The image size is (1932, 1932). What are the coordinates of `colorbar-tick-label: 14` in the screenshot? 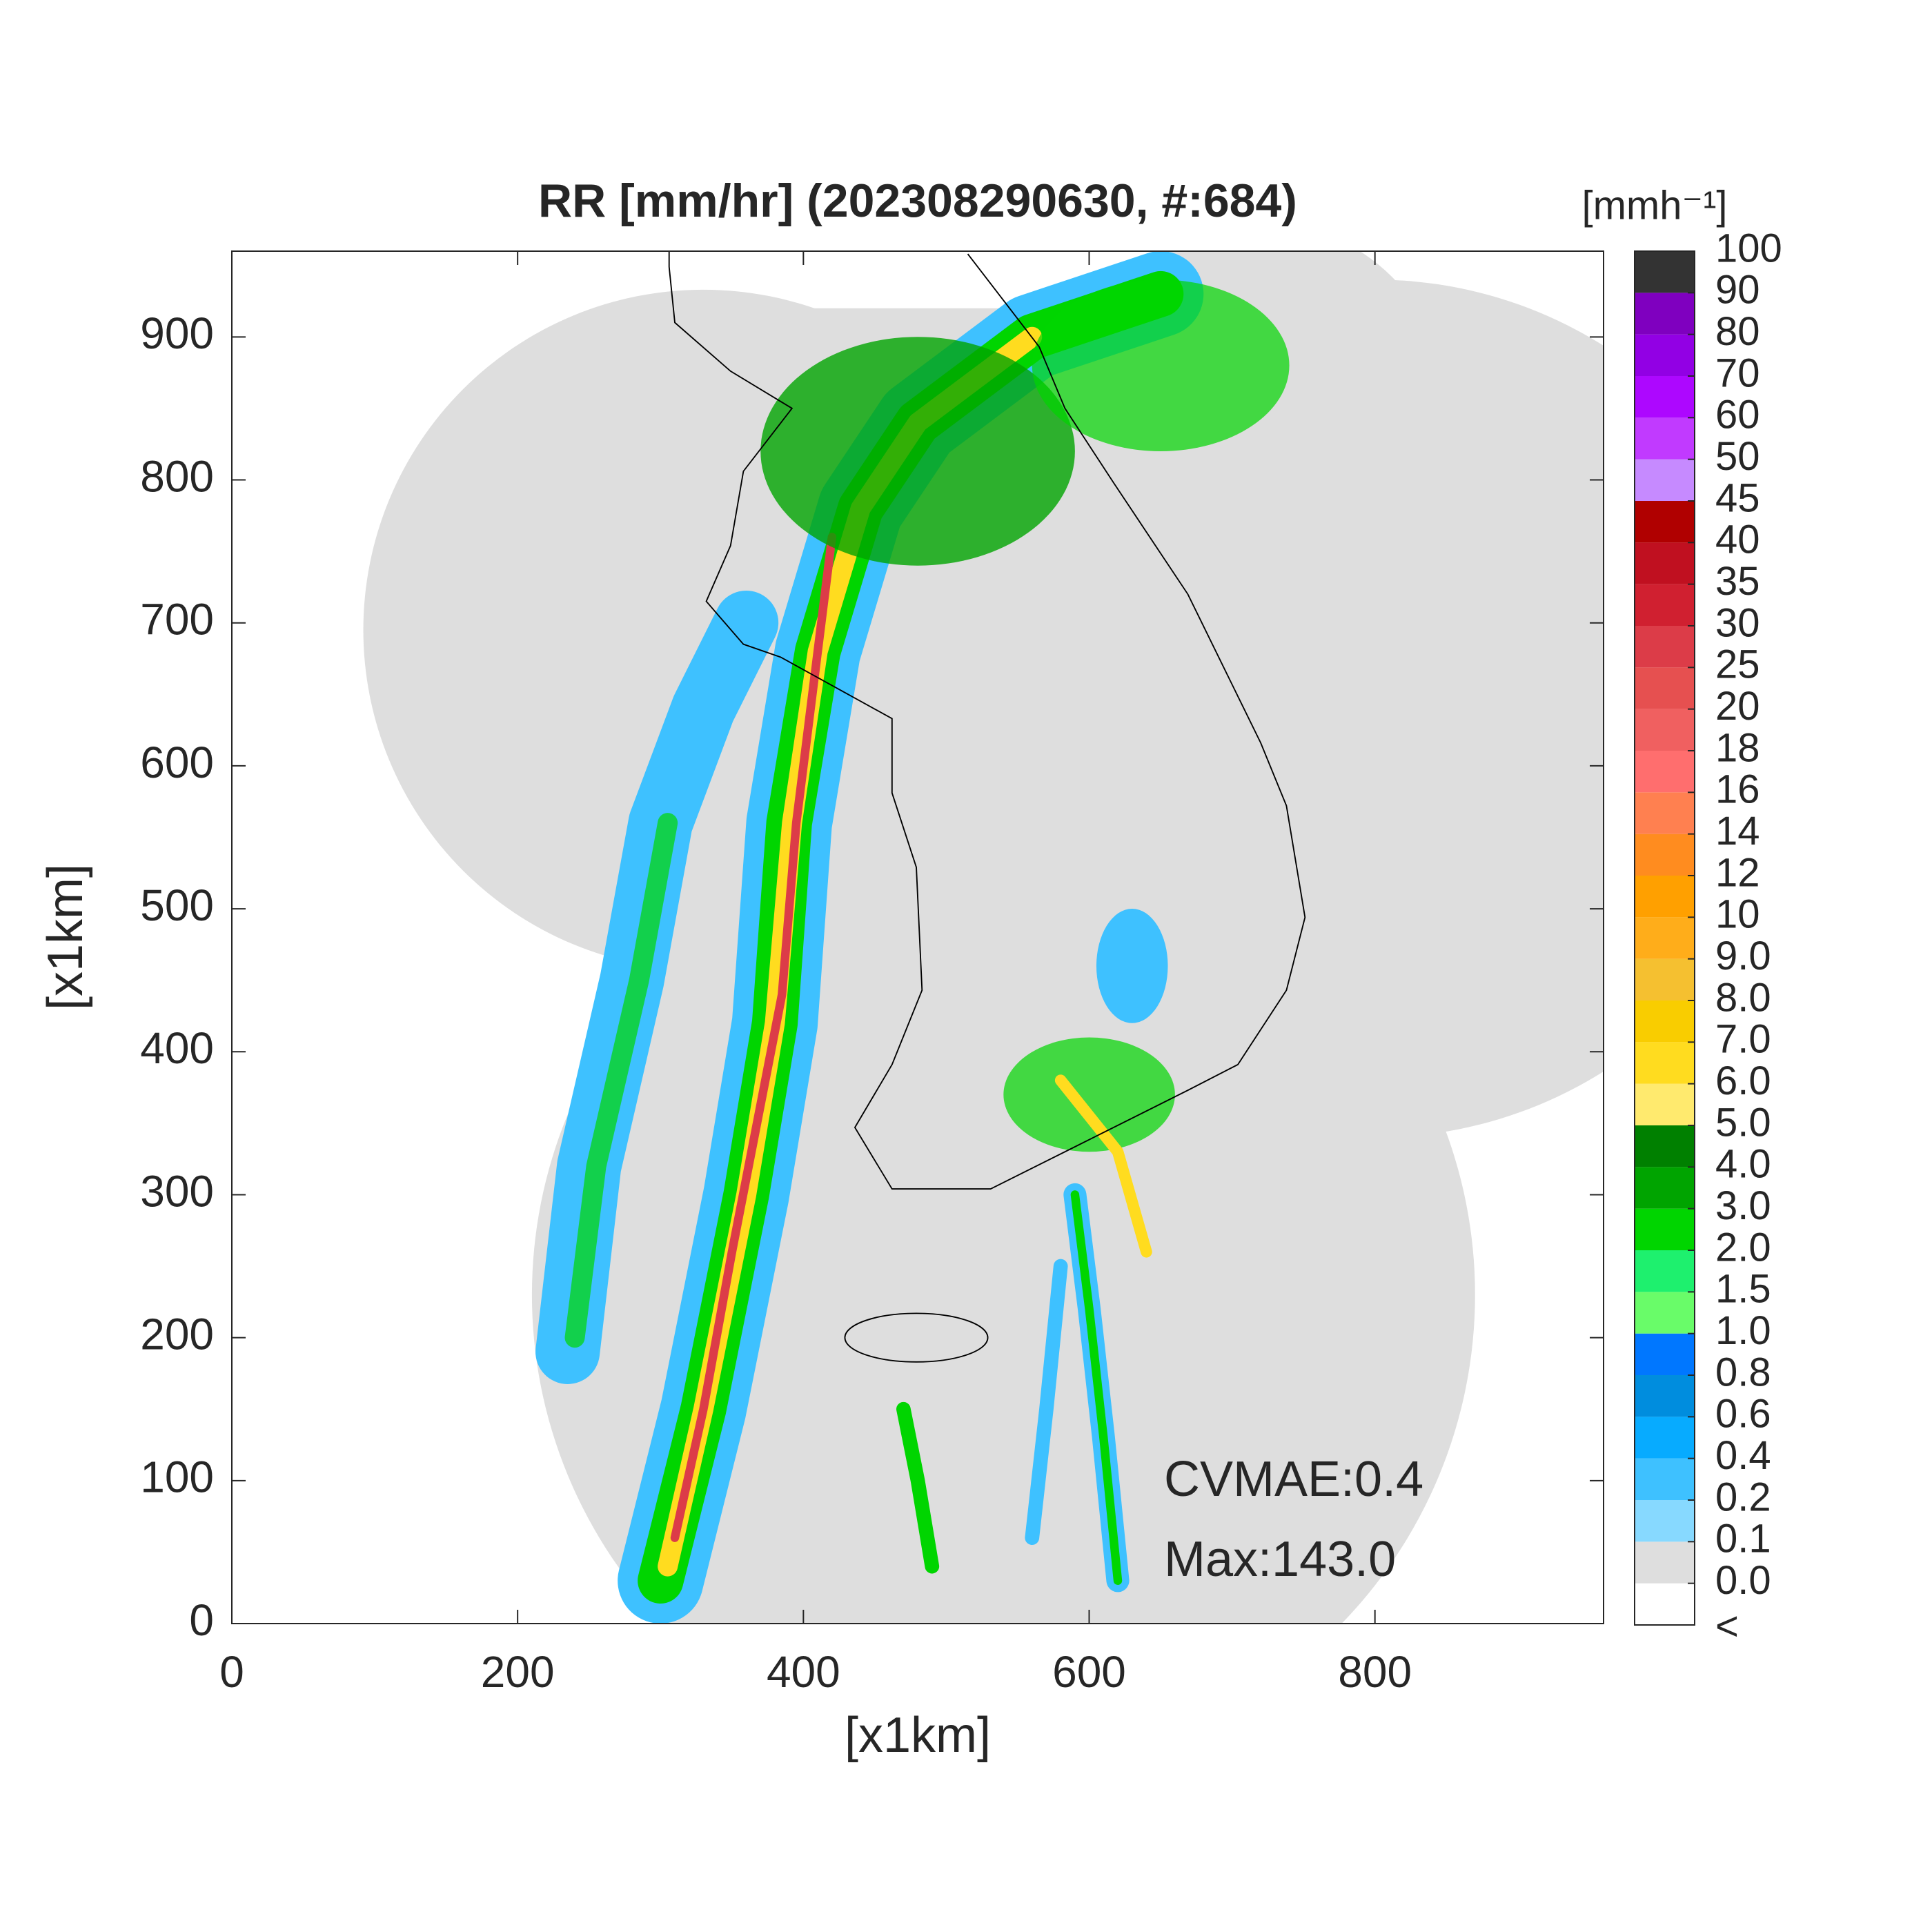 It's located at (1737, 831).